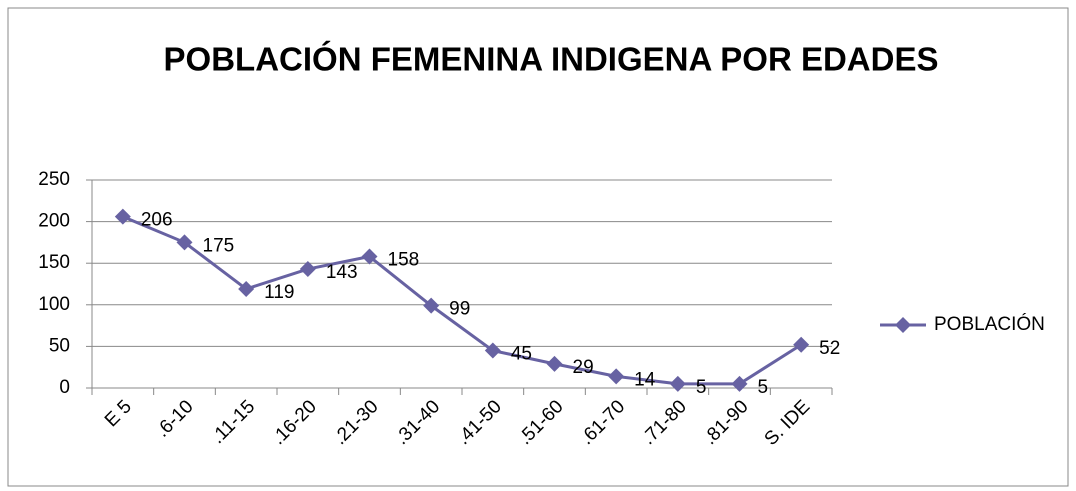  Describe the element at coordinates (279, 292) in the screenshot. I see `data-label: 119` at that location.